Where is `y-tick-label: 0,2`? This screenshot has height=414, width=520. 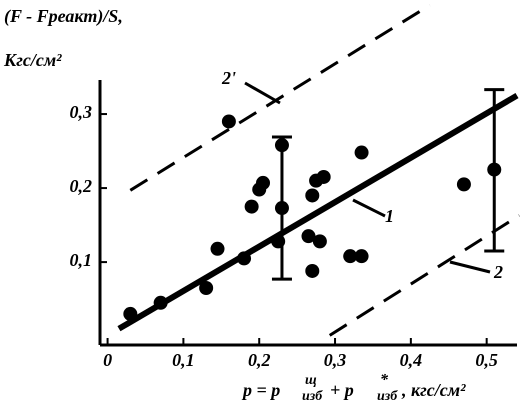
y-tick-label: 0,2 is located at coordinates (81, 186).